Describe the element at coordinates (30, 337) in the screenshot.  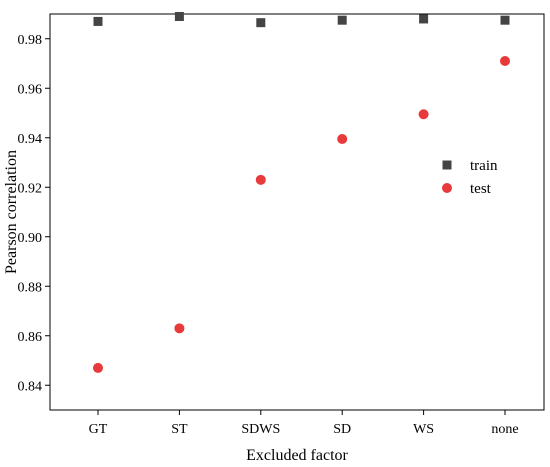
I see `y-tick-label: 0.86` at that location.